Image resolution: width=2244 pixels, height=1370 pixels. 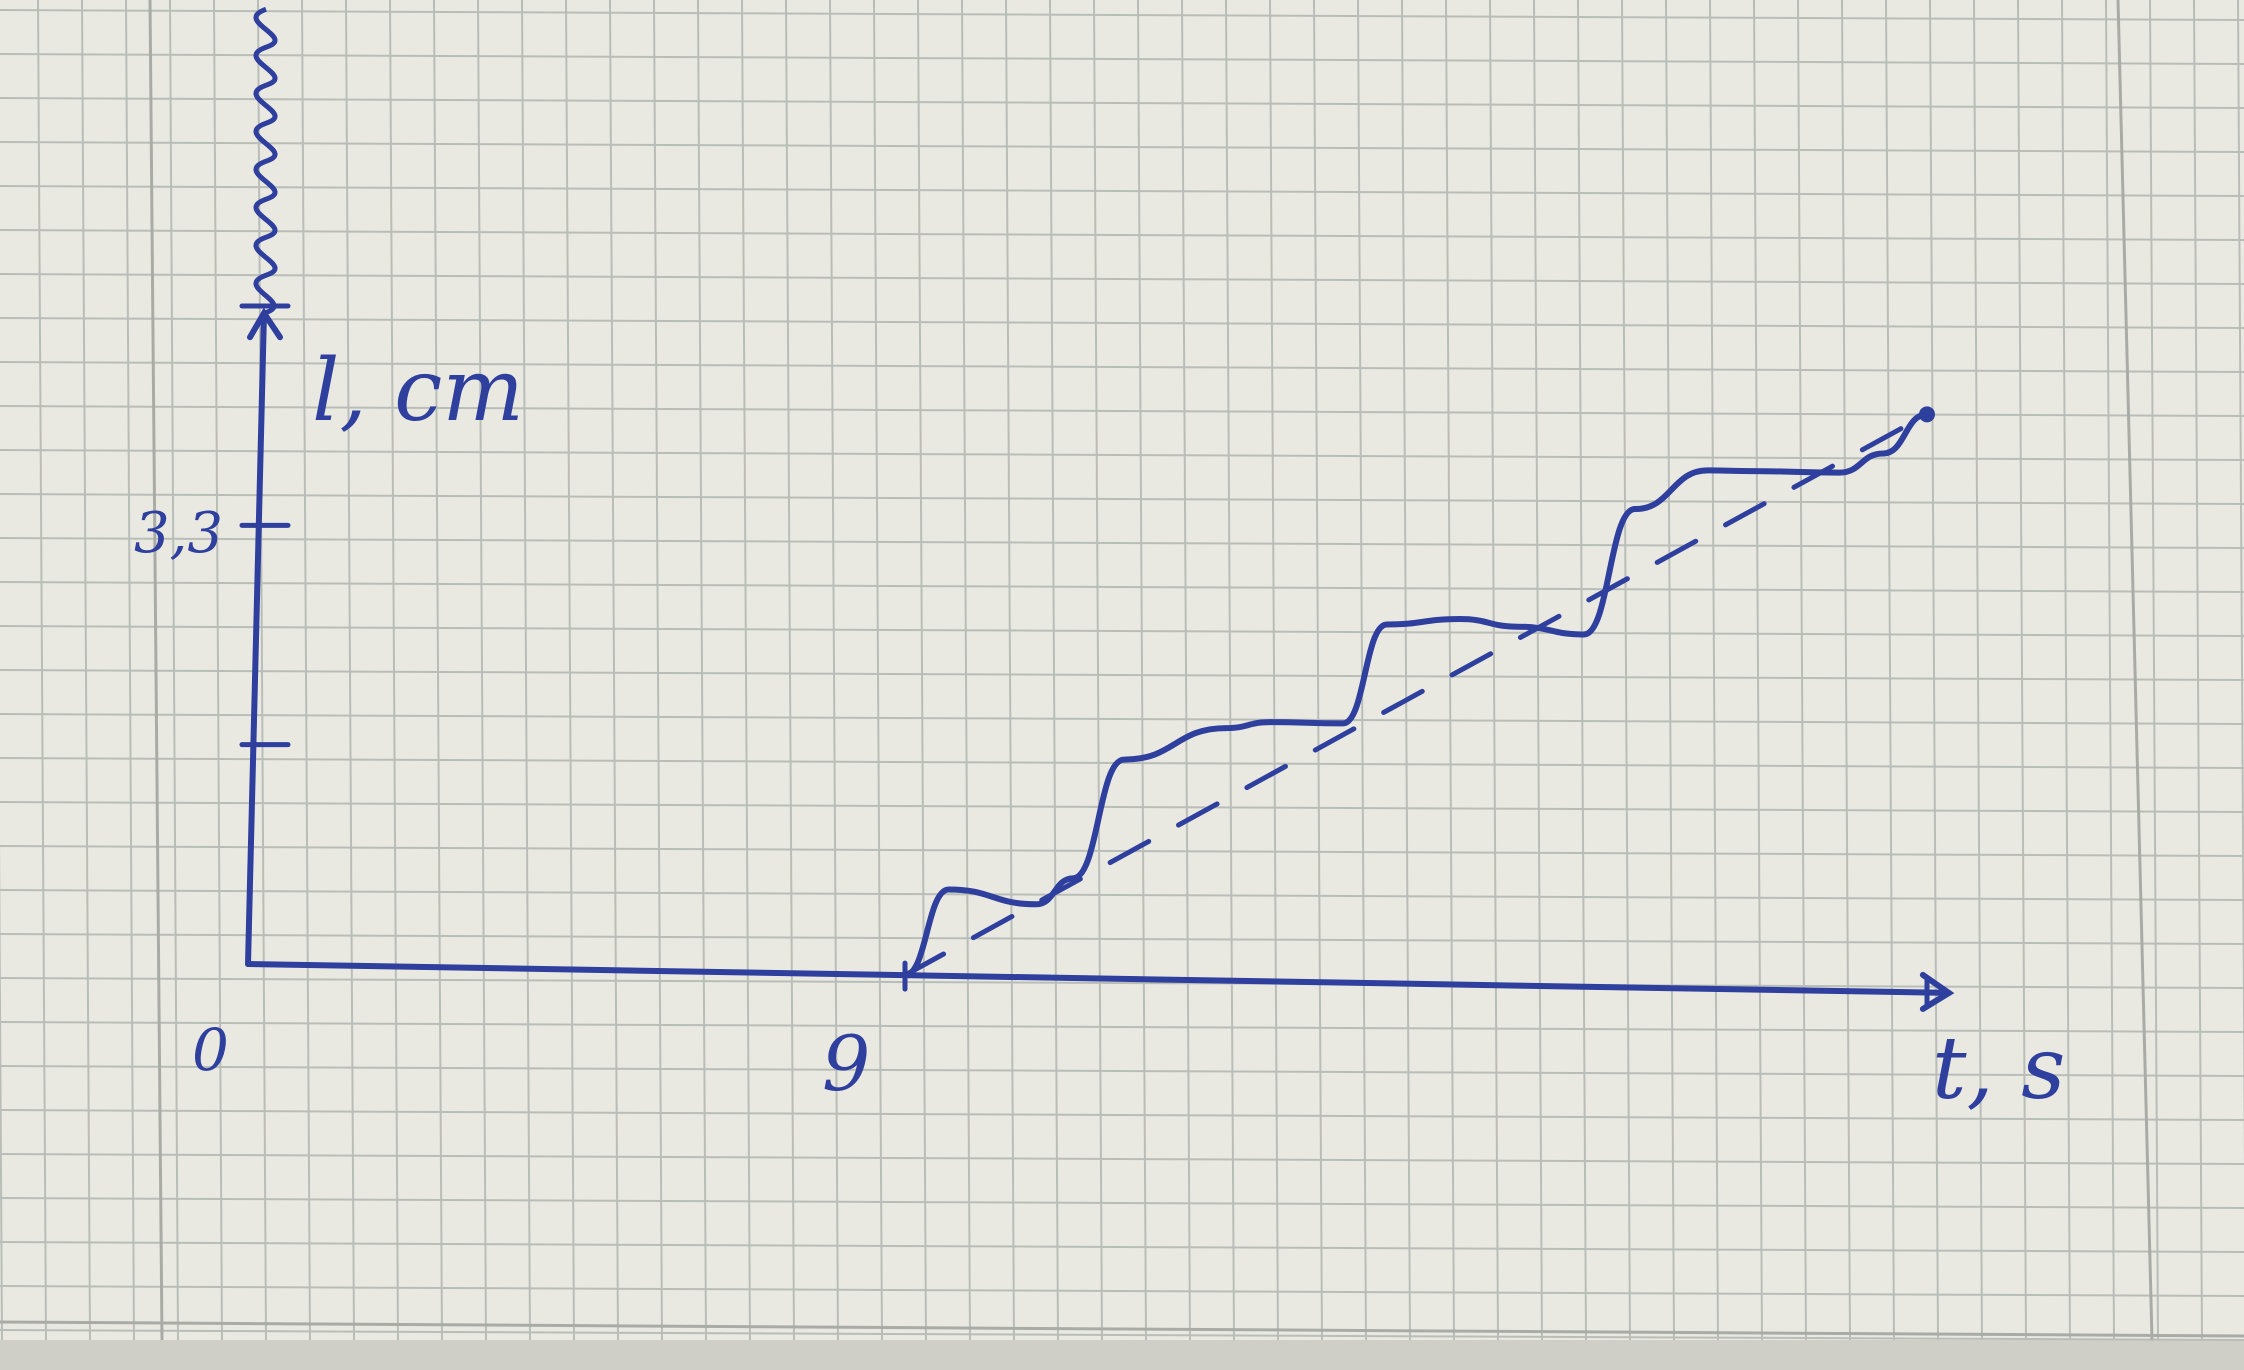 I want to click on margin-line-right, so click(x=2135, y=670).